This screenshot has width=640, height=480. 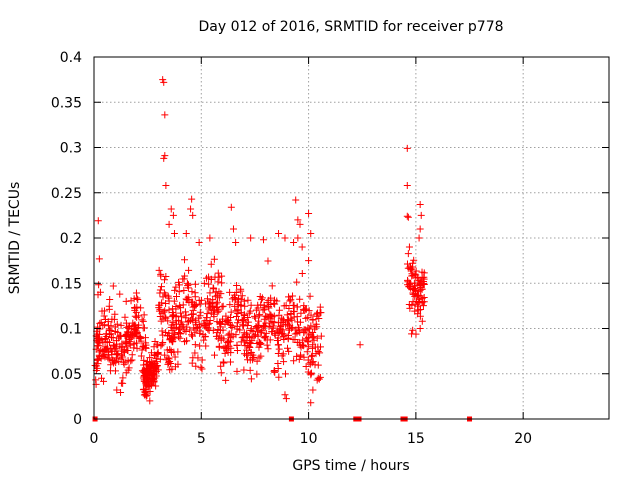 I want to click on y-tick-label: 0, so click(x=77, y=420).